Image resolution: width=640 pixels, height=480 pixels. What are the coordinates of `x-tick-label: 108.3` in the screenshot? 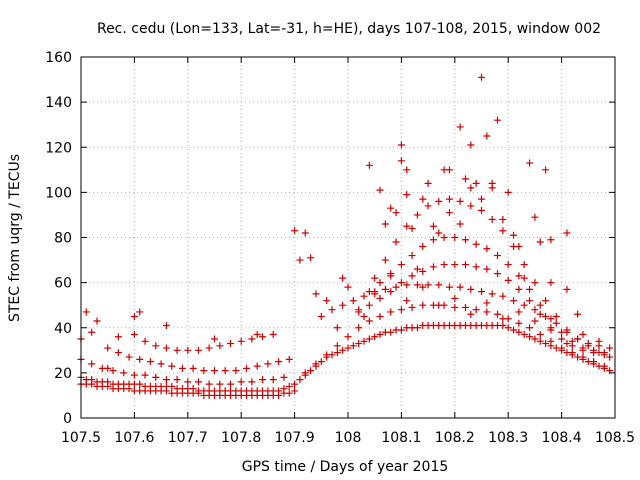 It's located at (508, 438).